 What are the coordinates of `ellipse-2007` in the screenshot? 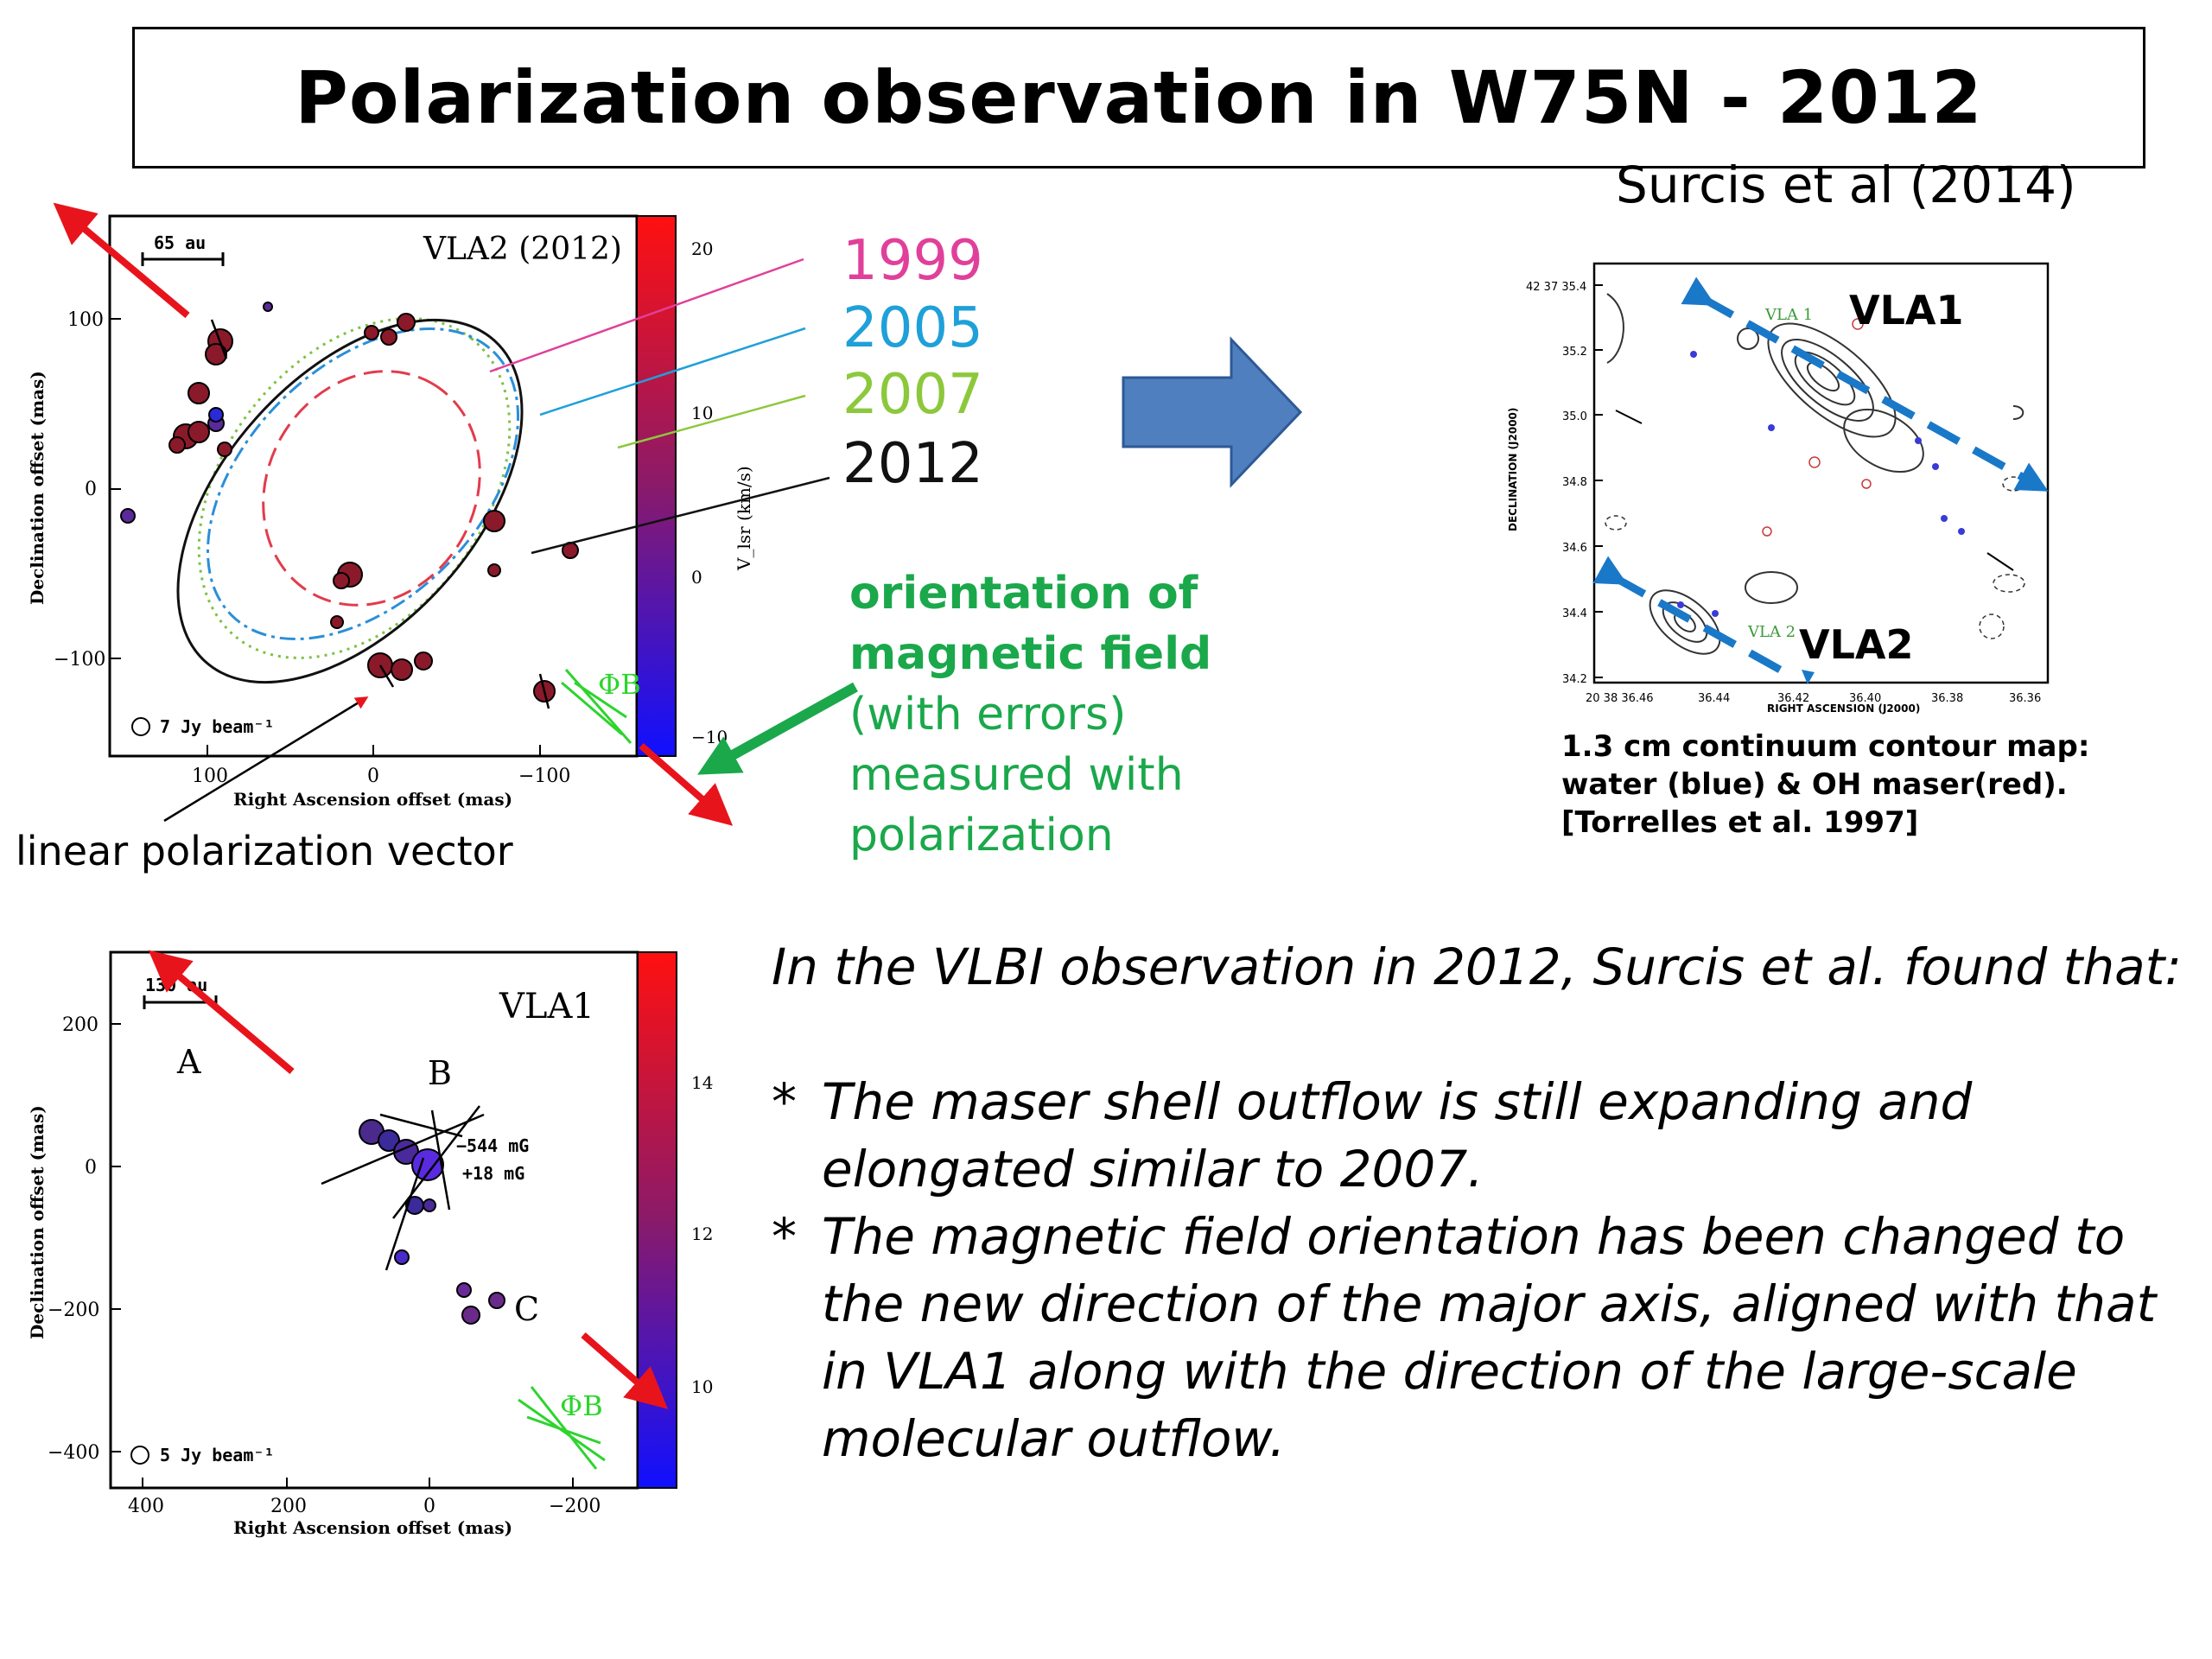 It's located at (354, 488).